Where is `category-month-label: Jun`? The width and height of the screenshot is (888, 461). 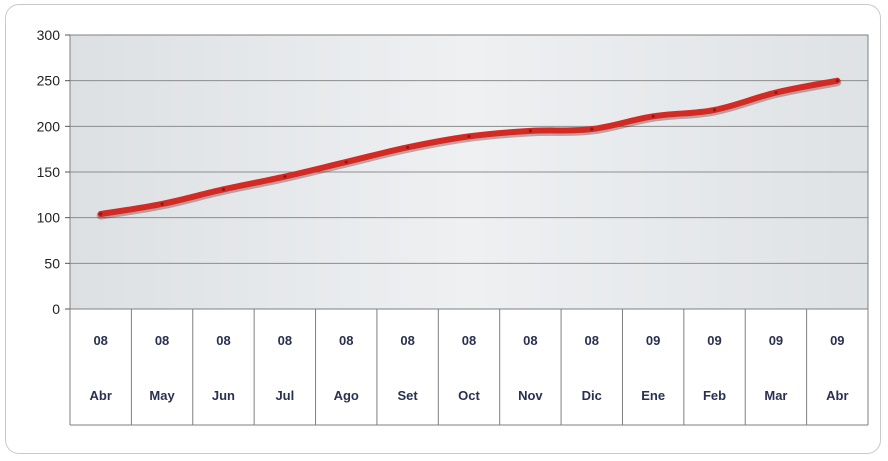
category-month-label: Jun is located at coordinates (223, 395).